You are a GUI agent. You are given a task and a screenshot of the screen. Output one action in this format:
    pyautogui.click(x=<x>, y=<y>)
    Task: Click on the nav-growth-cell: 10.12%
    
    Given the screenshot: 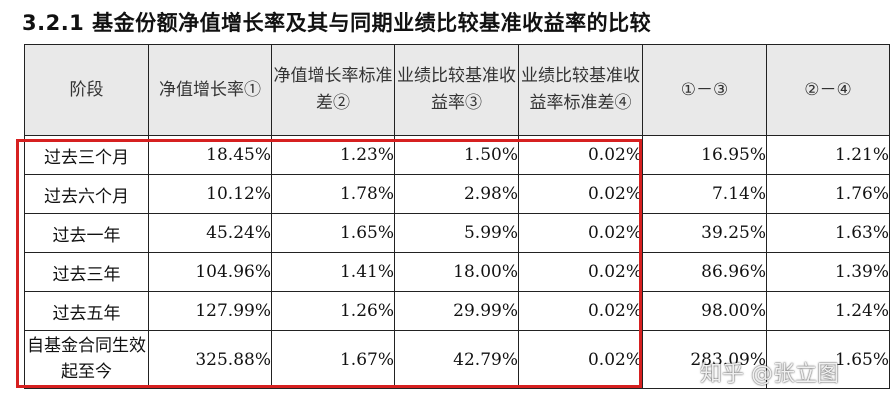 What is the action you would take?
    pyautogui.click(x=210, y=194)
    